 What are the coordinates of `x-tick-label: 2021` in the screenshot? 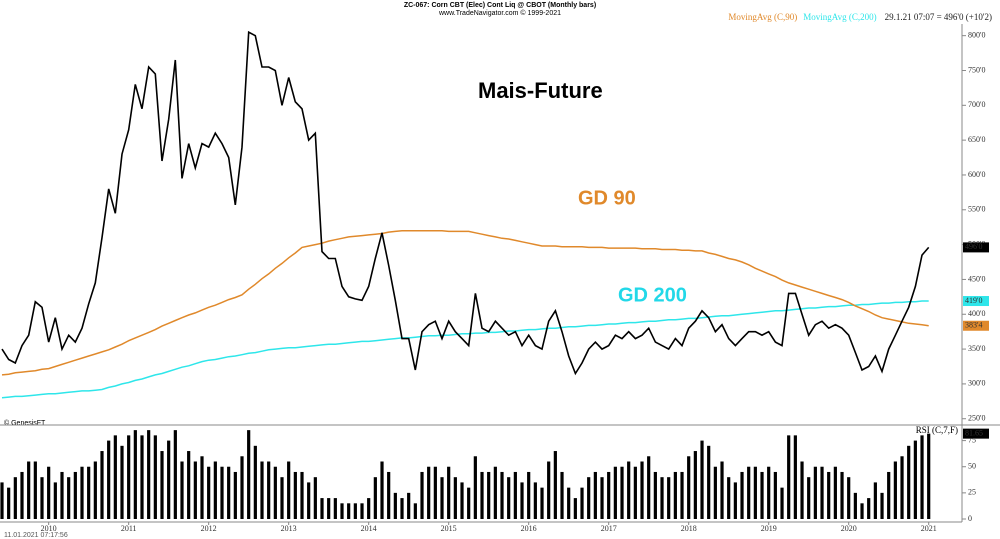 It's located at (929, 528).